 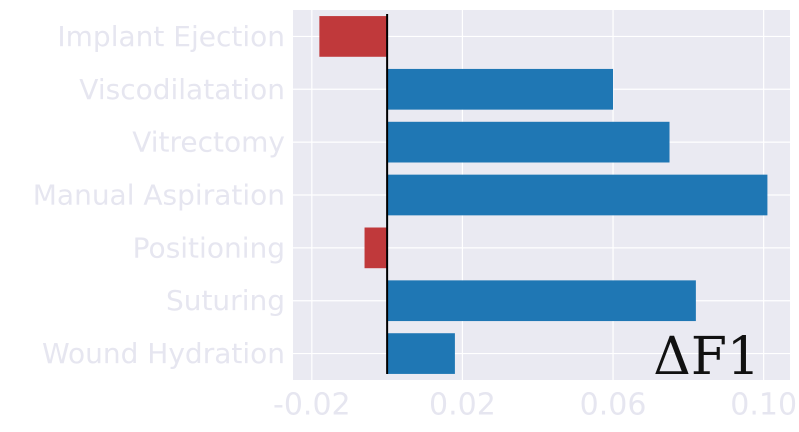 I want to click on bar-vitrectomy, so click(x=528, y=142).